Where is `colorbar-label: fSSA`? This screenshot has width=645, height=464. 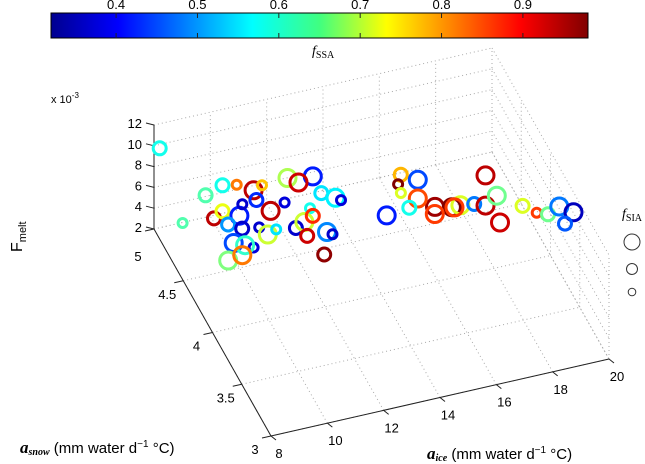
colorbar-label: fSSA is located at coordinates (323, 52).